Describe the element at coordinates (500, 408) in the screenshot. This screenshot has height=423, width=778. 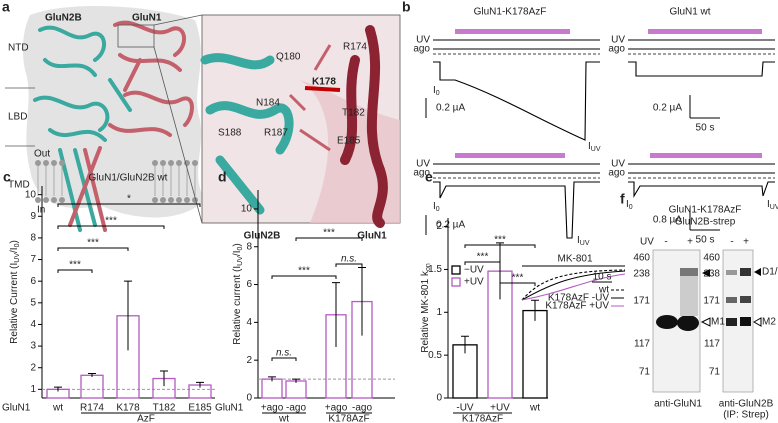
I see `x-tick-label: +UV` at that location.